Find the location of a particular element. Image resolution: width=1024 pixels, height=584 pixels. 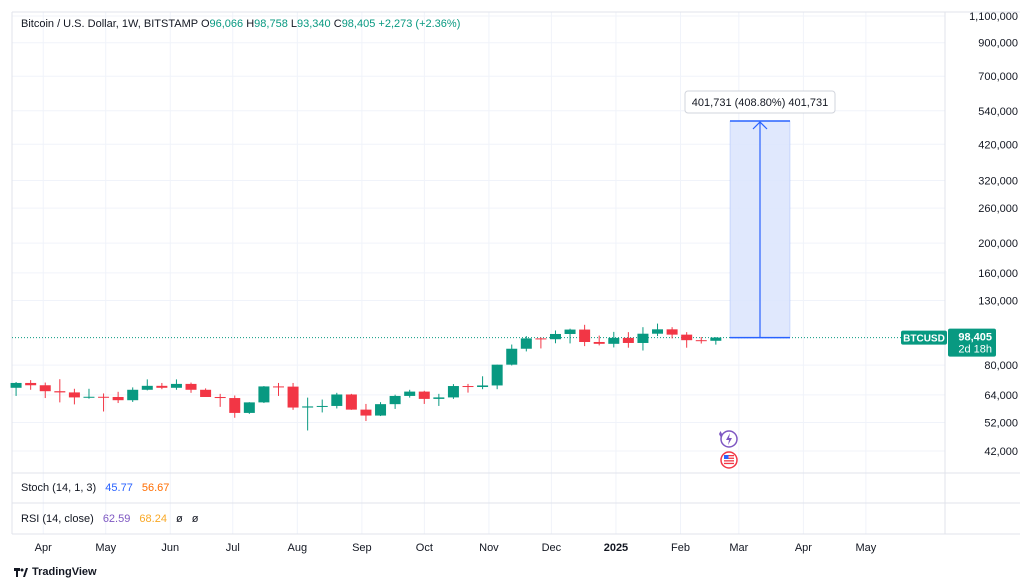

low-value: 93,340 is located at coordinates (314, 24).